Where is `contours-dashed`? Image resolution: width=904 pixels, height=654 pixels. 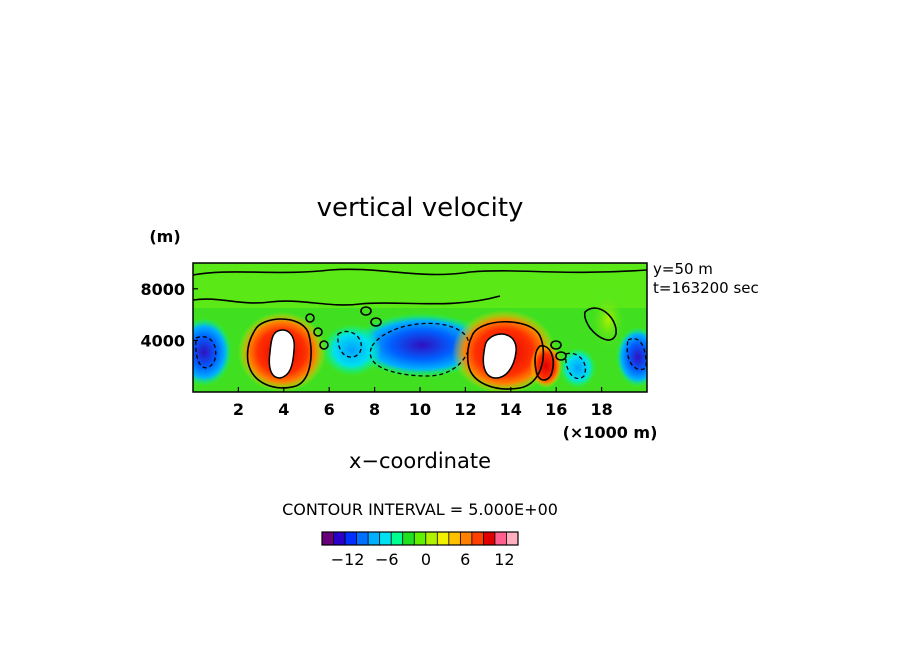
contours-dashed is located at coordinates (421, 351).